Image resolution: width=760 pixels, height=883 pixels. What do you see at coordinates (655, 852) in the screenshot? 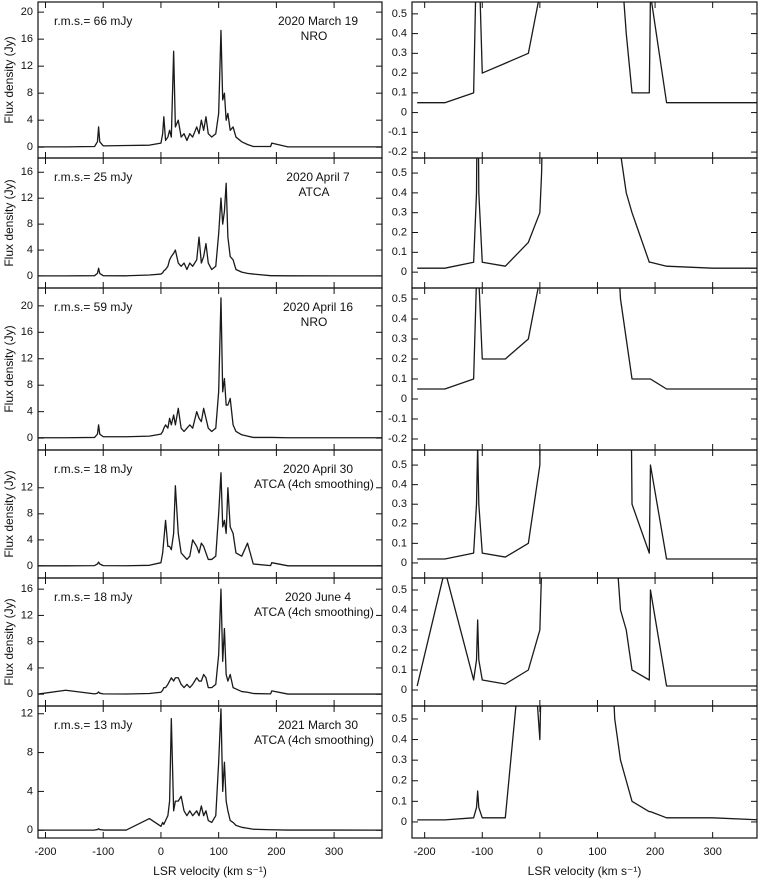
I see `x-tick-label: 200` at bounding box center [655, 852].